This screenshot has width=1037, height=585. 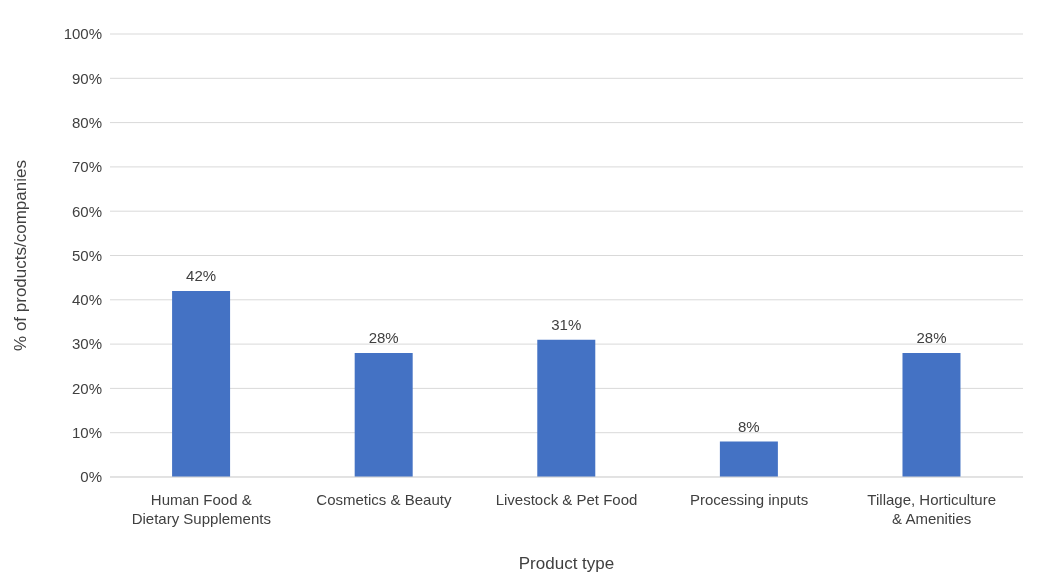 I want to click on y-tick-label: 100%, so click(x=82, y=34).